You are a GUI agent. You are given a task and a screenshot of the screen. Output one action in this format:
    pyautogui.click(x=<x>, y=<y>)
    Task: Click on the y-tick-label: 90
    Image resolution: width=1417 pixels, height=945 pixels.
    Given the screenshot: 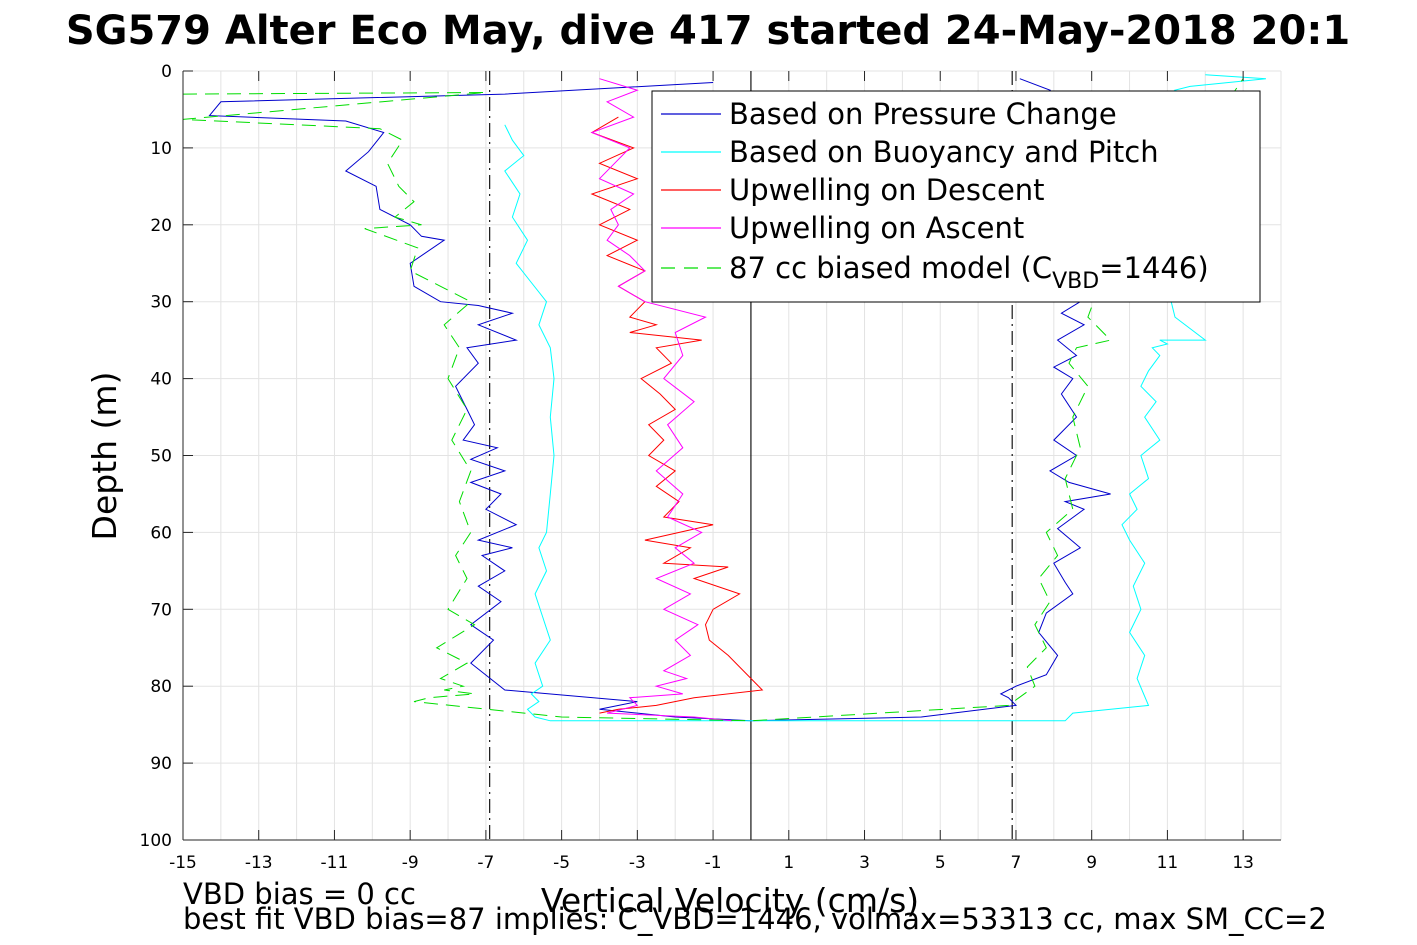 What is the action you would take?
    pyautogui.click(x=161, y=764)
    